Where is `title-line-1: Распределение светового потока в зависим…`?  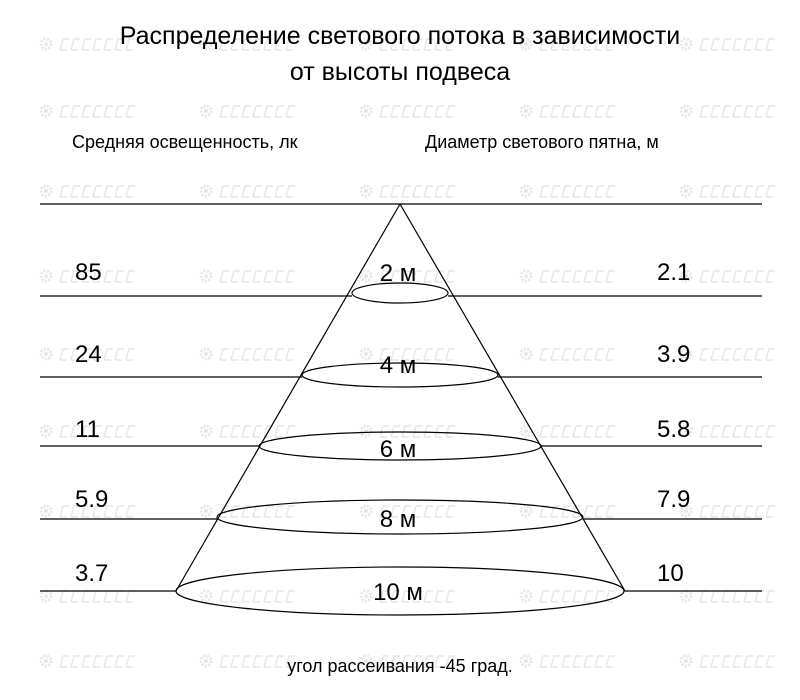
title-line-1: Распределение светового потока в зависим… is located at coordinates (400, 36).